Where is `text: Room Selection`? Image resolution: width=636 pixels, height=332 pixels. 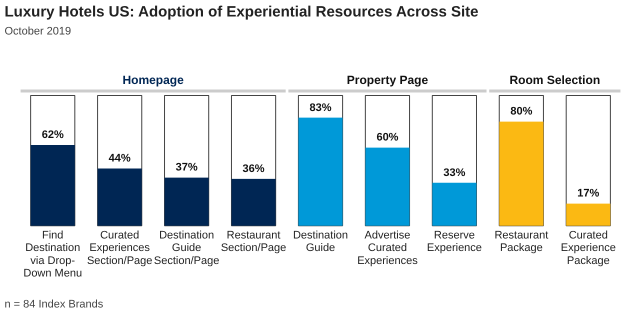
text: Room Selection is located at coordinates (554, 80).